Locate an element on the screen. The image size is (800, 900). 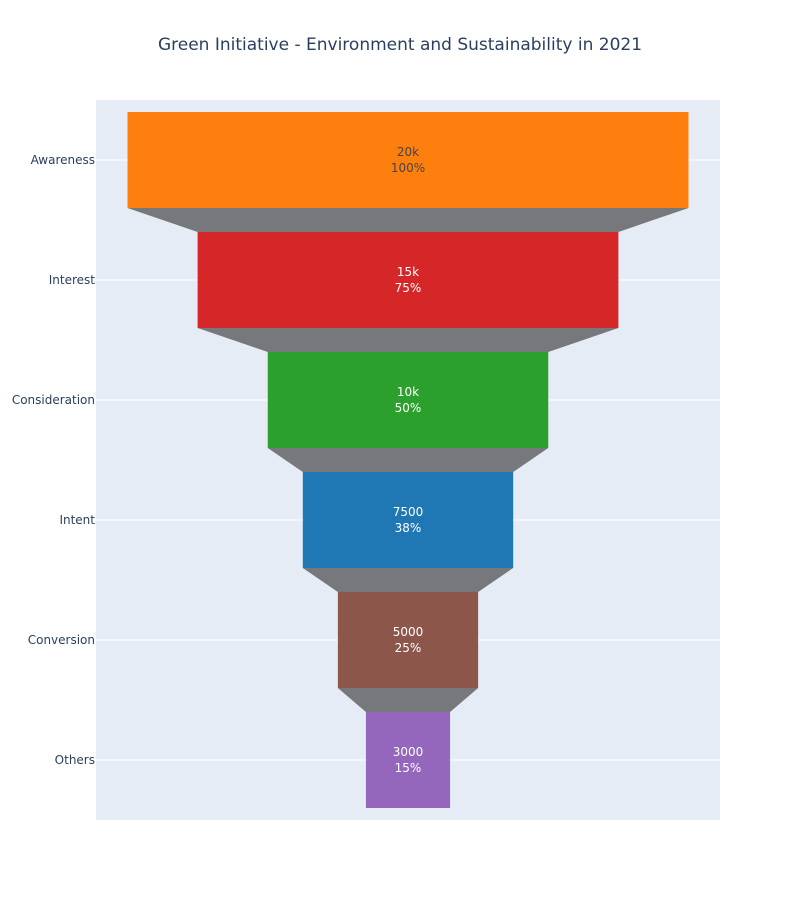
y-tick-label: Interest is located at coordinates (72, 280).